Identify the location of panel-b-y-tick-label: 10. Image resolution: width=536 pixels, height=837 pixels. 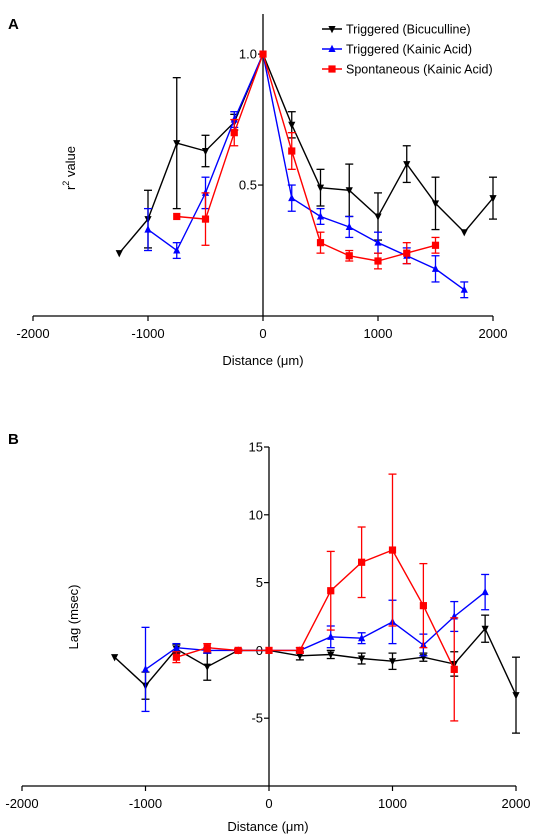
(256, 514).